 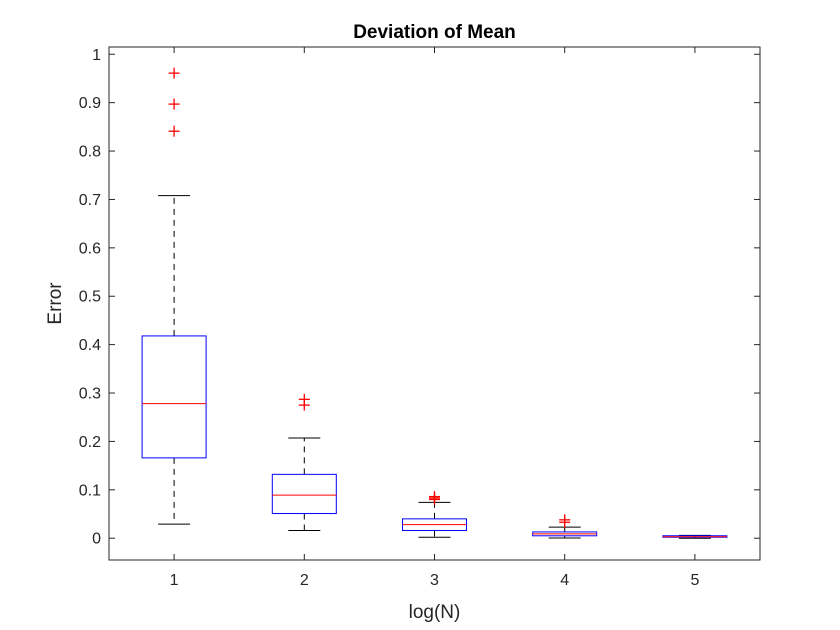 What do you see at coordinates (90, 152) in the screenshot?
I see `y-tick-label: 0.8` at bounding box center [90, 152].